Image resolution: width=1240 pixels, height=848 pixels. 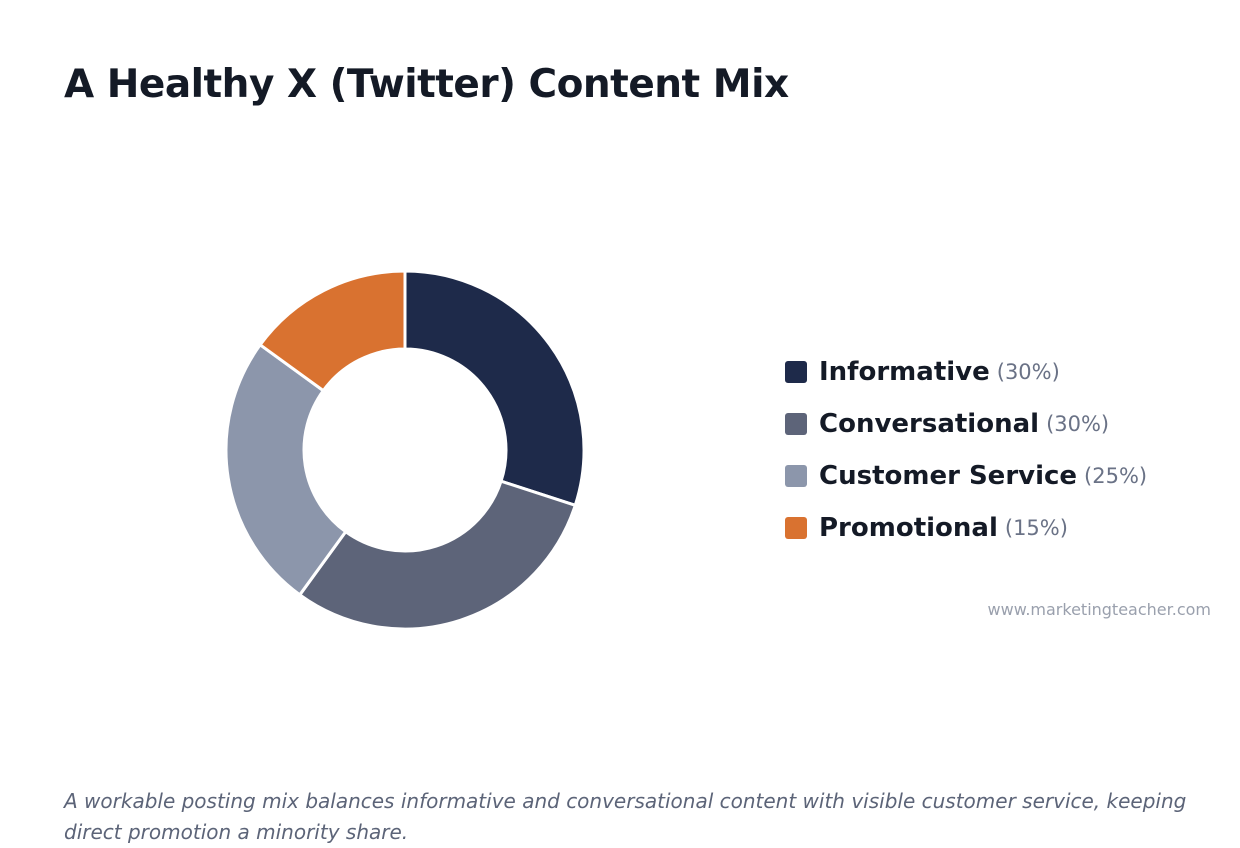 I want to click on legend-item-informative: Informative (30%), so click(x=966, y=372).